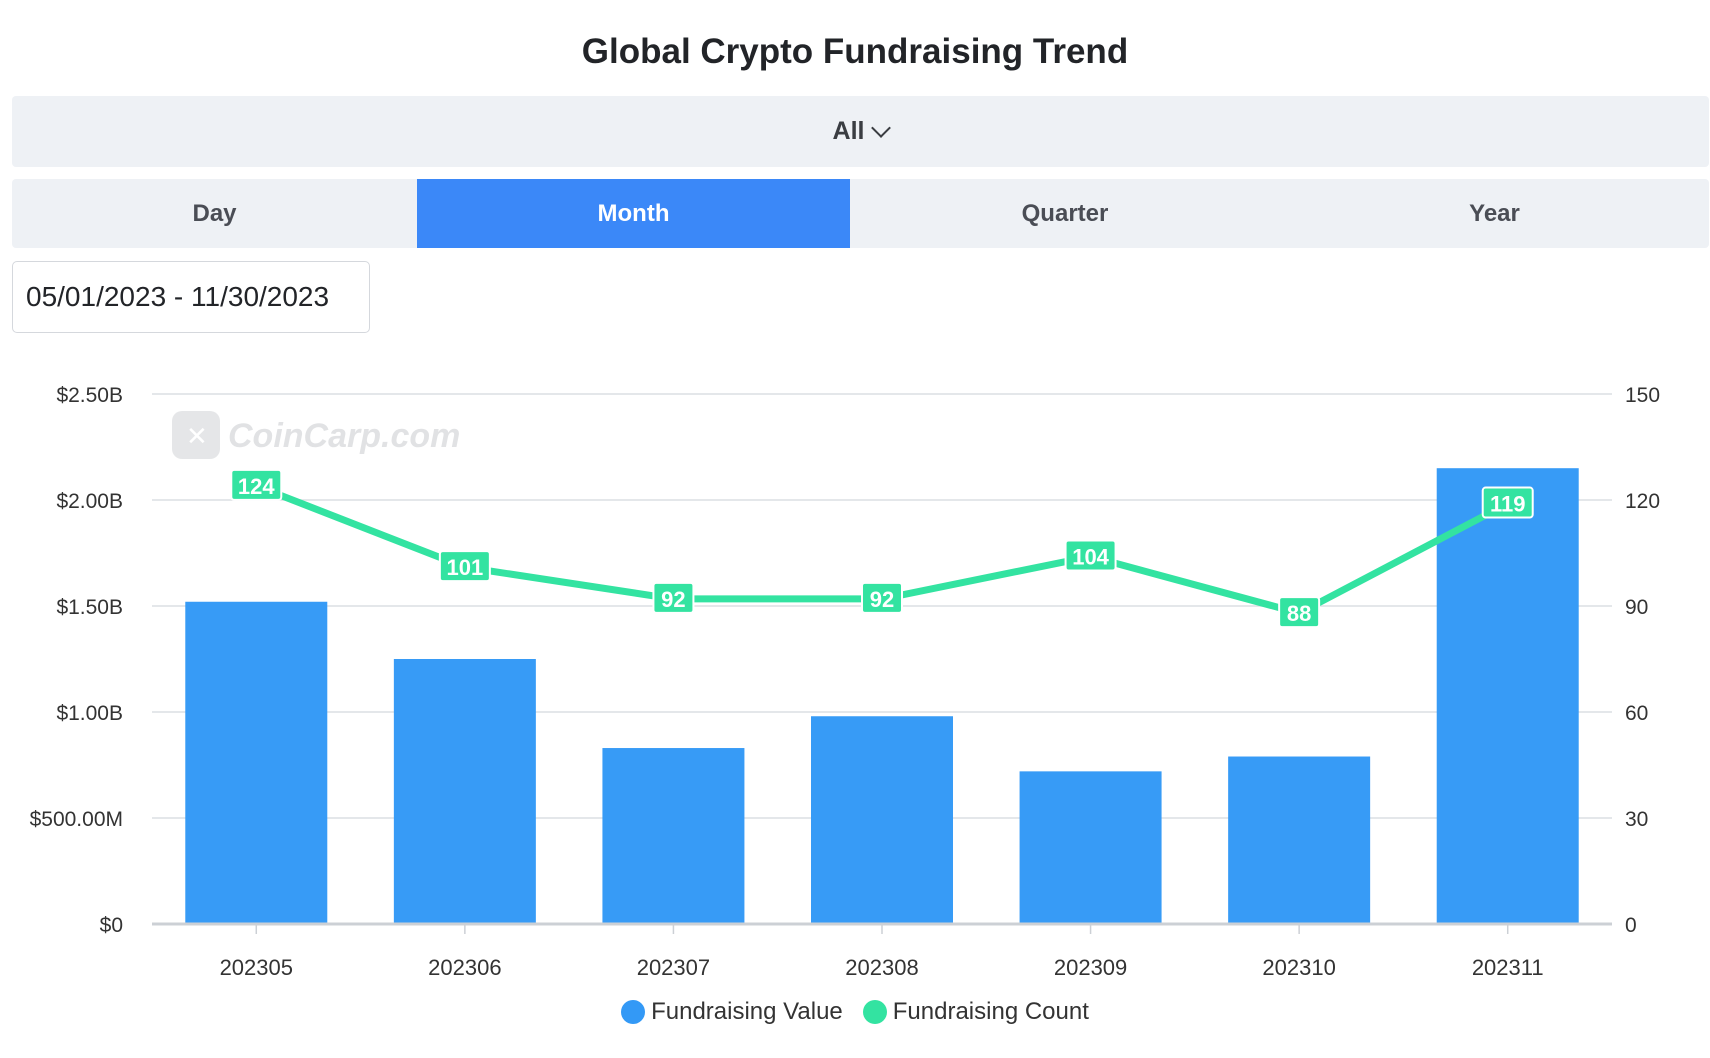 Image resolution: width=1710 pixels, height=1058 pixels. What do you see at coordinates (1508, 967) in the screenshot?
I see `x-tick-label: 202311` at bounding box center [1508, 967].